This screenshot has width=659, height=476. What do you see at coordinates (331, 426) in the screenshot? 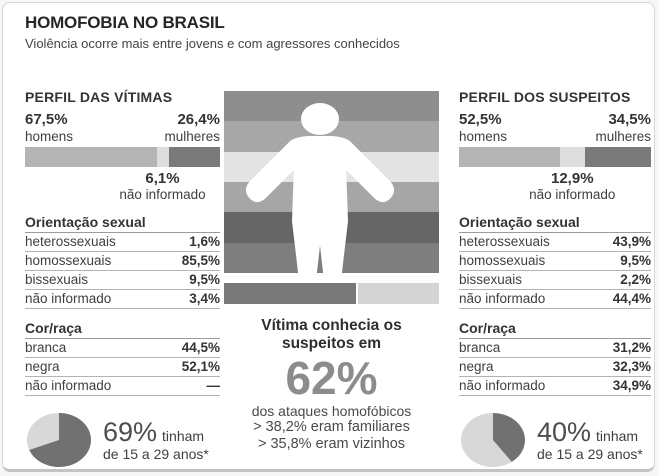
I see `bullet-line: > 38,2% eram familiares` at bounding box center [331, 426].